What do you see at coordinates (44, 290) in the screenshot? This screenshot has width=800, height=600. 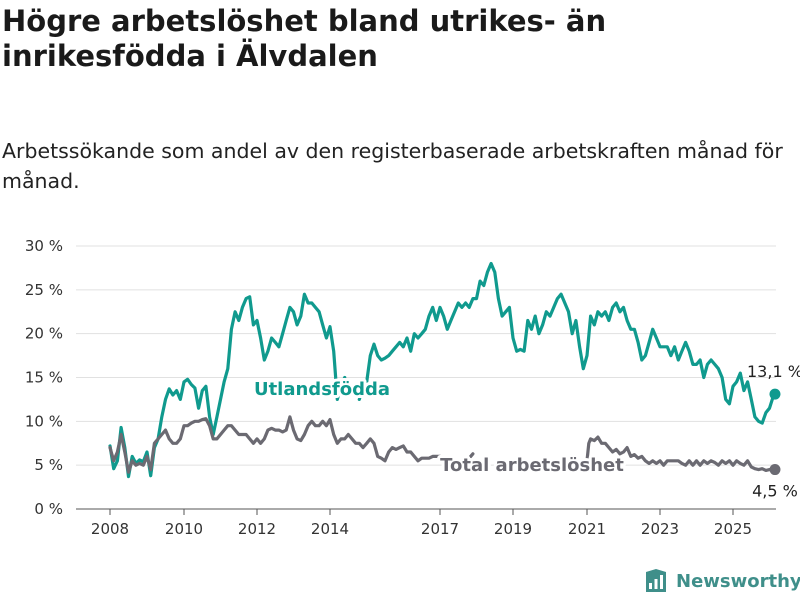 I see `y-tick-label: 25 %` at bounding box center [44, 290].